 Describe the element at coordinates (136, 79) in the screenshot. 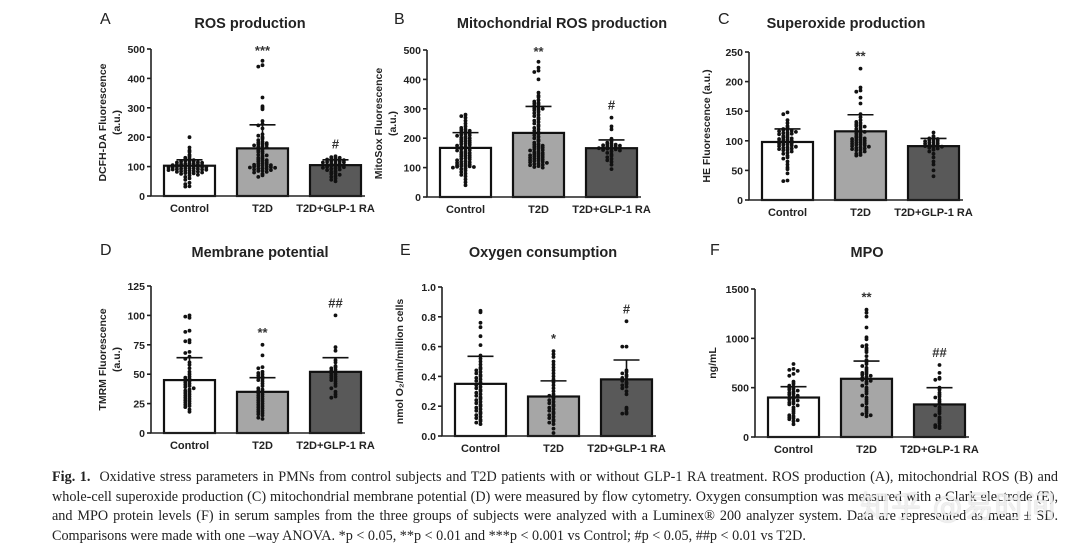

I see `y-tick-label: 400` at that location.